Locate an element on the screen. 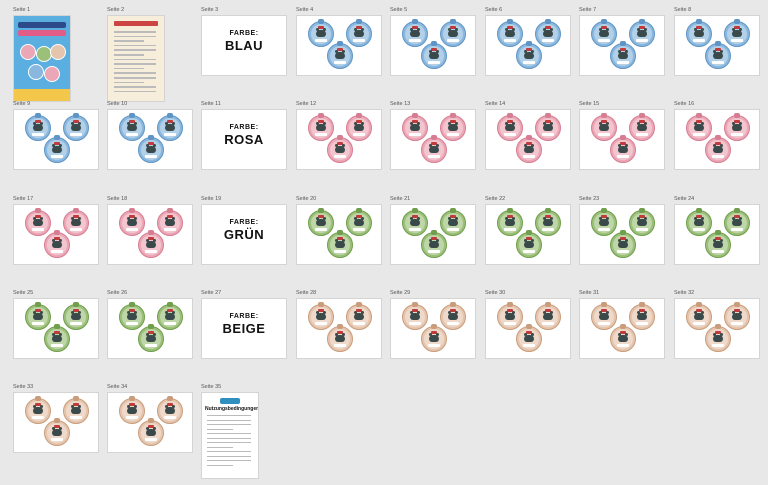 The height and width of the screenshot is (485, 768). page-thumbnail: Seite 21 is located at coordinates (433, 230).